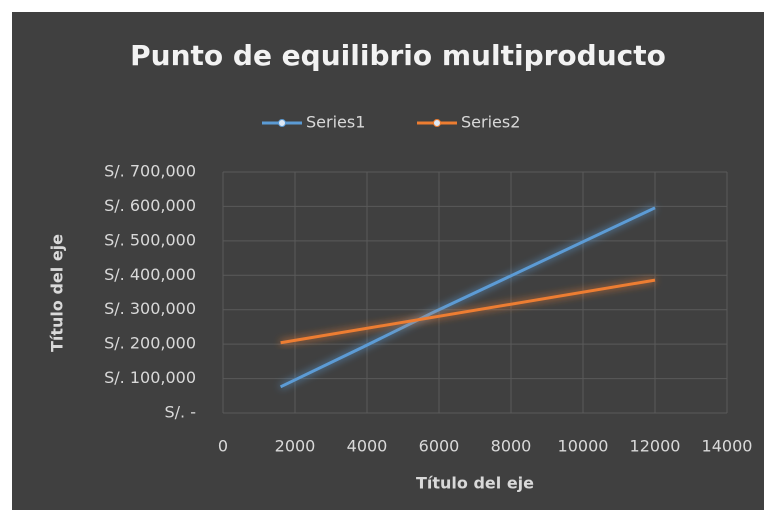 Image resolution: width=776 pixels, height=522 pixels. What do you see at coordinates (490, 122) in the screenshot?
I see `legend-label: Series2` at bounding box center [490, 122].